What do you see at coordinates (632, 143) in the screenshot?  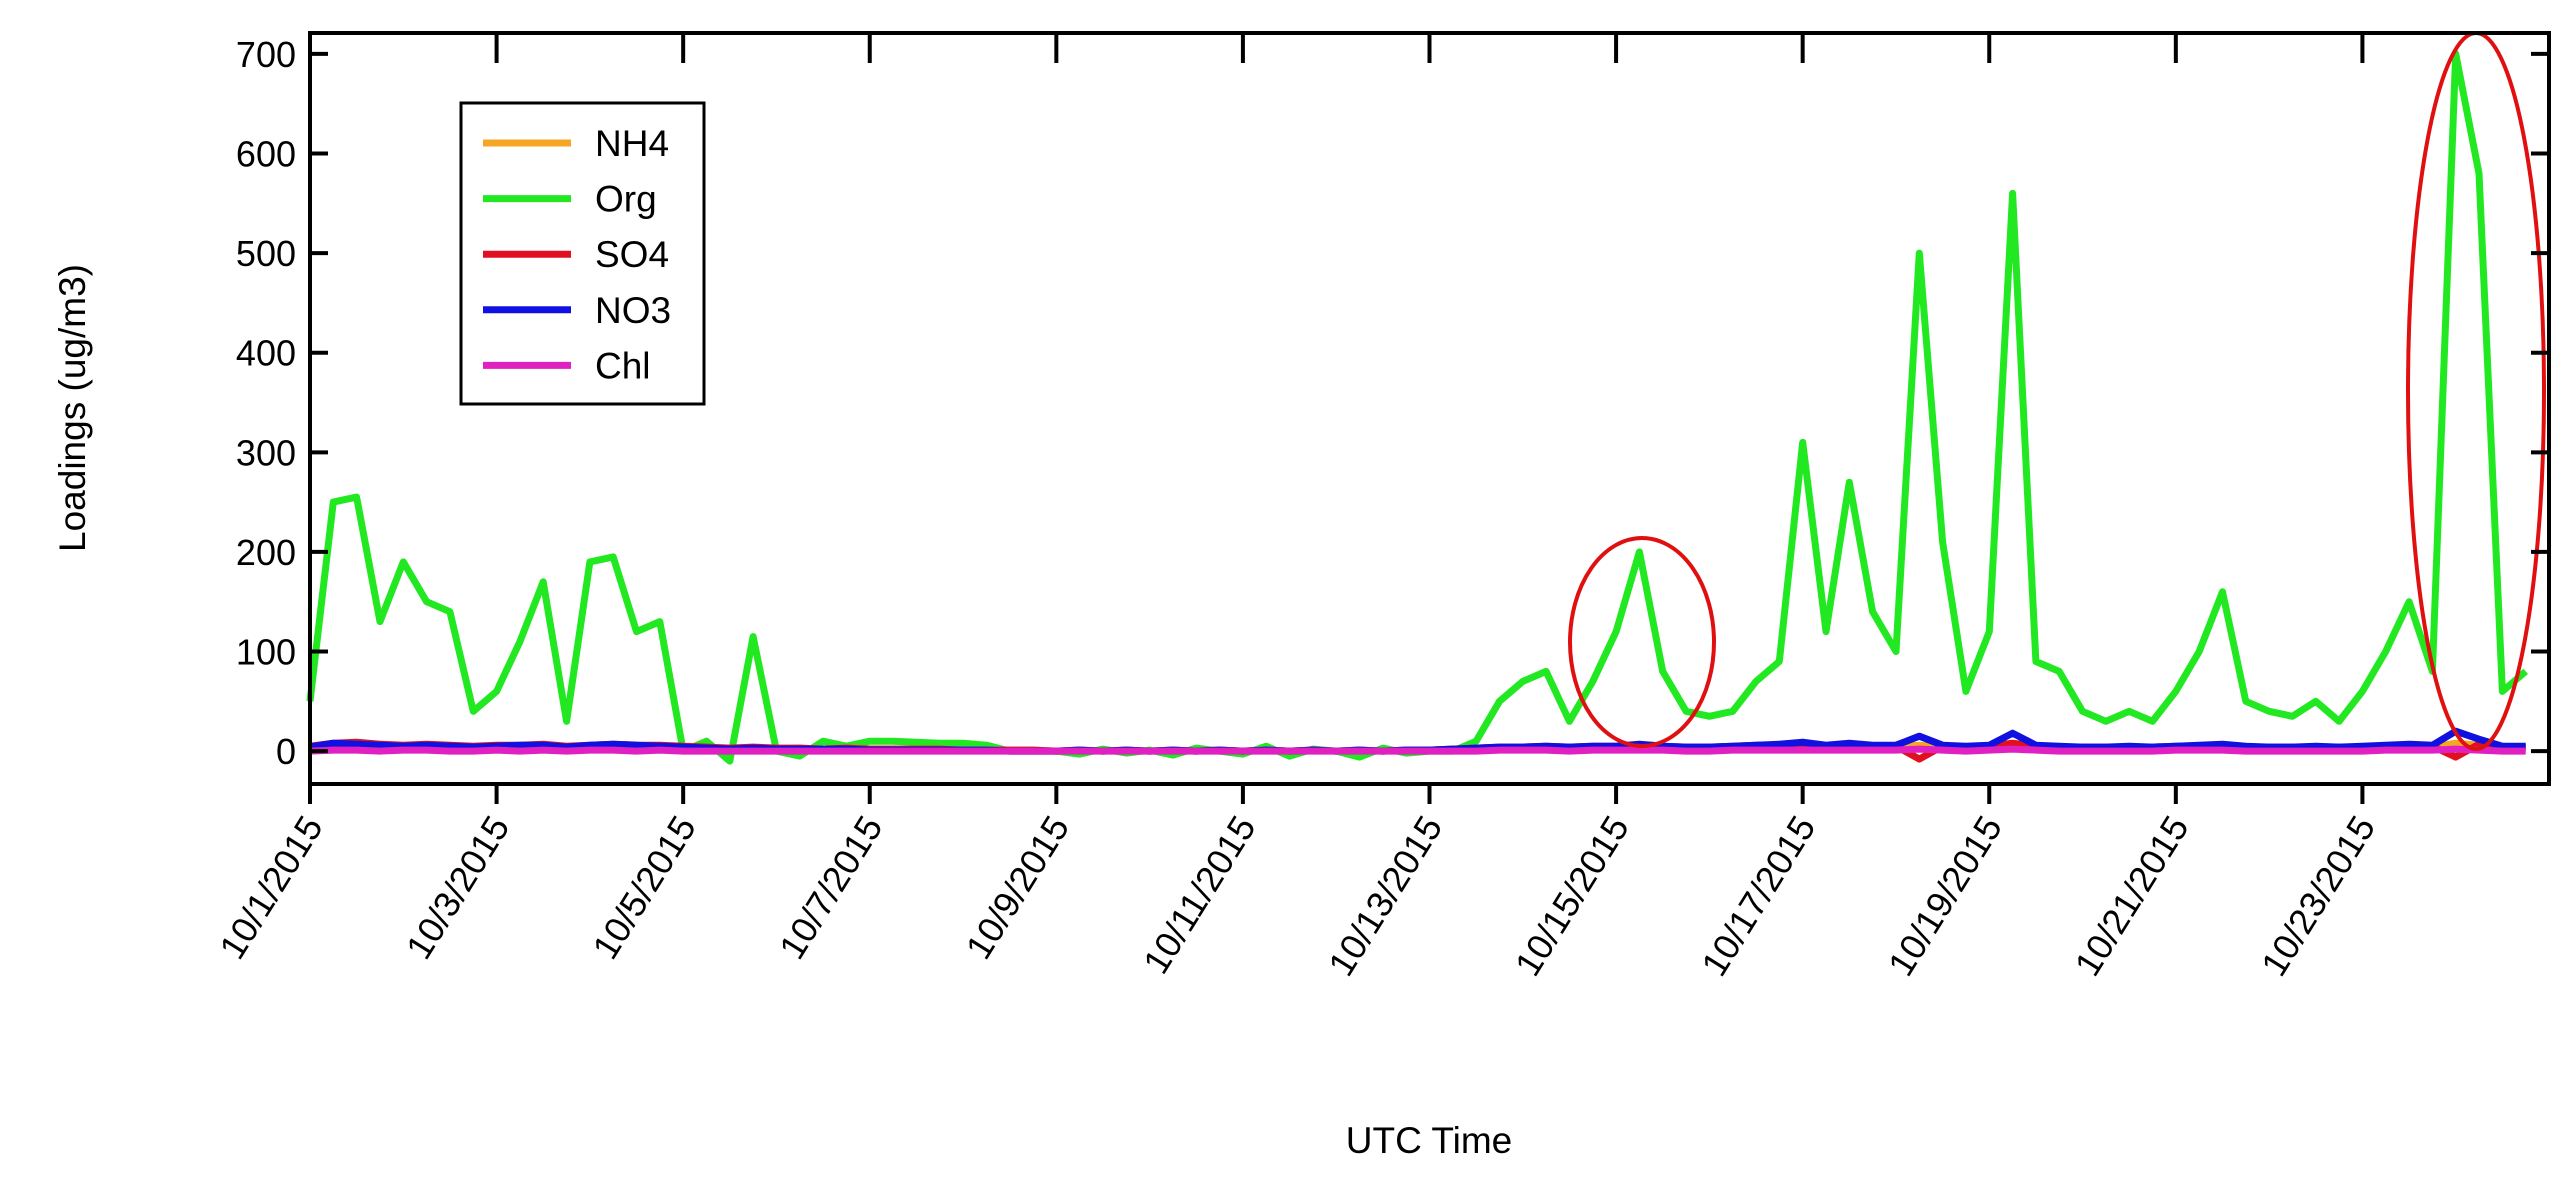 I see `legend-label: NH4` at bounding box center [632, 143].